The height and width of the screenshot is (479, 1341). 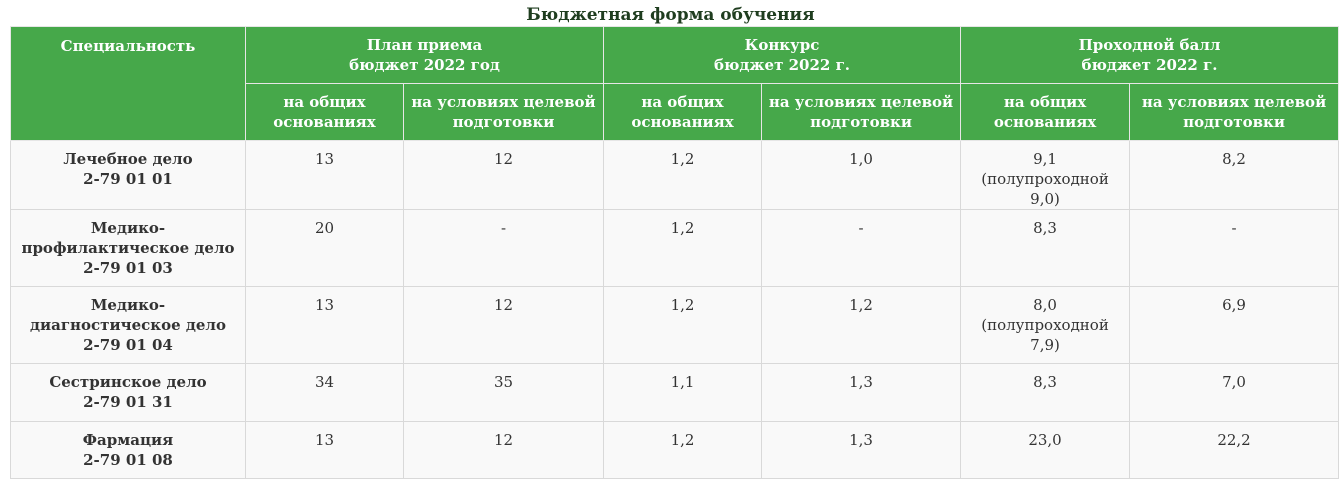 What do you see at coordinates (324, 248) in the screenshot?
I see `plan-general-cell: 20` at bounding box center [324, 248].